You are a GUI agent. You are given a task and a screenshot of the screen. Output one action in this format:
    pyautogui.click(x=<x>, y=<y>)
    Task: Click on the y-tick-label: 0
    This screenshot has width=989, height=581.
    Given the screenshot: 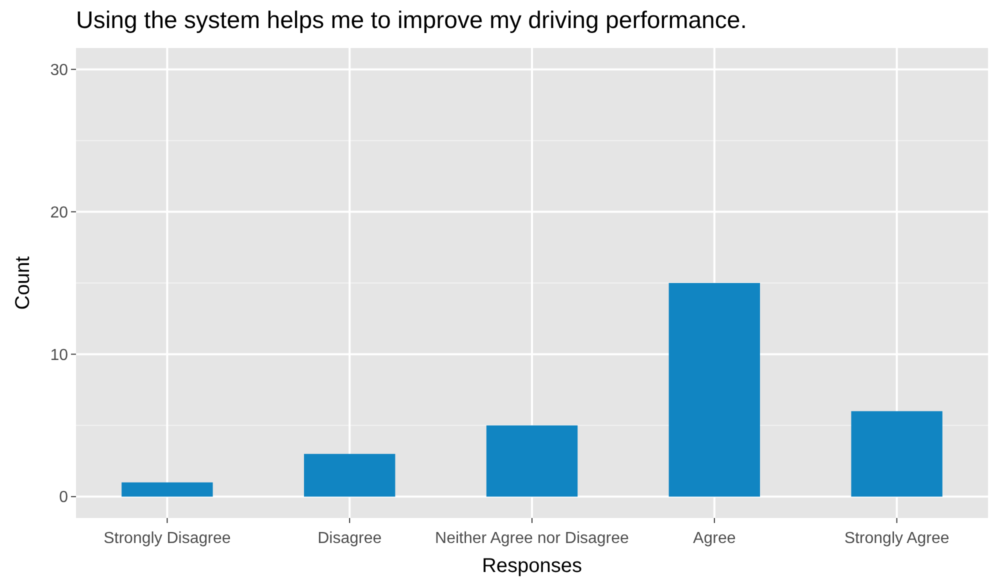 What is the action you would take?
    pyautogui.click(x=63, y=497)
    